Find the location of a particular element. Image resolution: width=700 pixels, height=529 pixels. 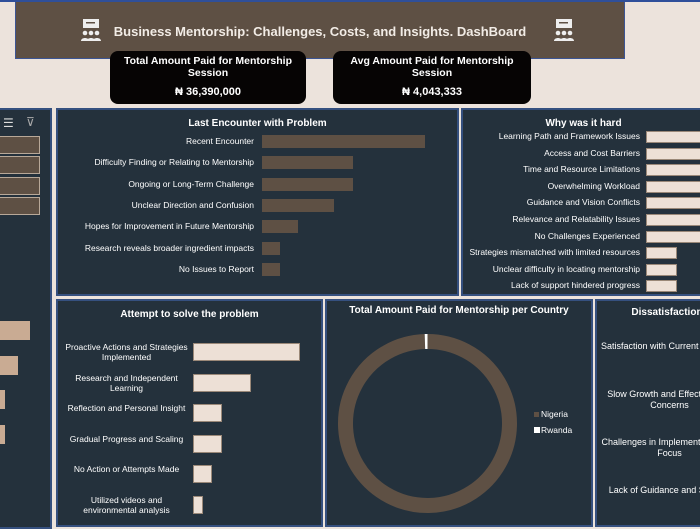

chart-title: Dissatisfaction is located at coordinates (648, 312).